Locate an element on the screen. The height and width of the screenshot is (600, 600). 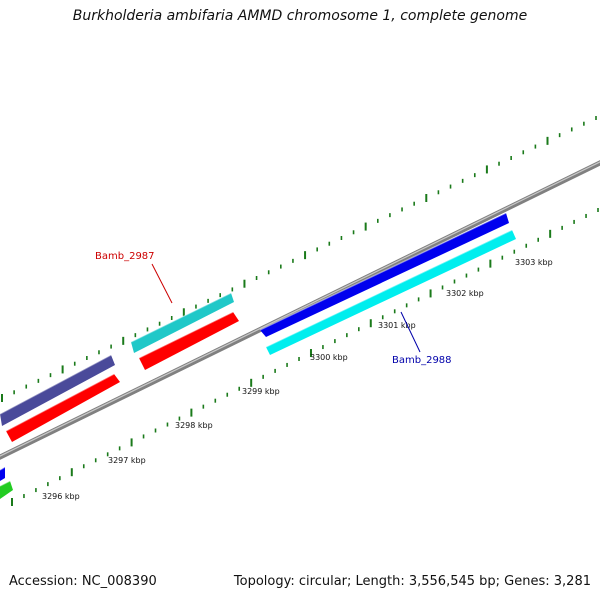
gene-red-left is located at coordinates (63, 408).